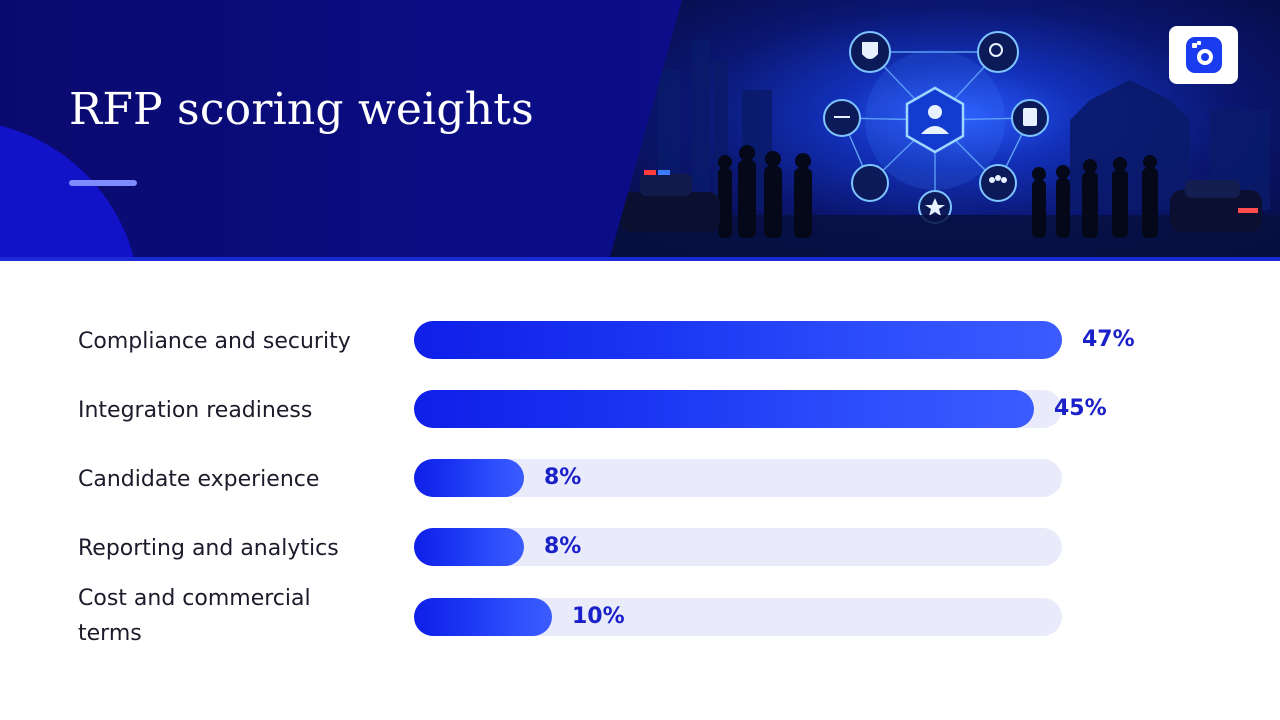  I want to click on page-title: RFP scoring weights, so click(301, 109).